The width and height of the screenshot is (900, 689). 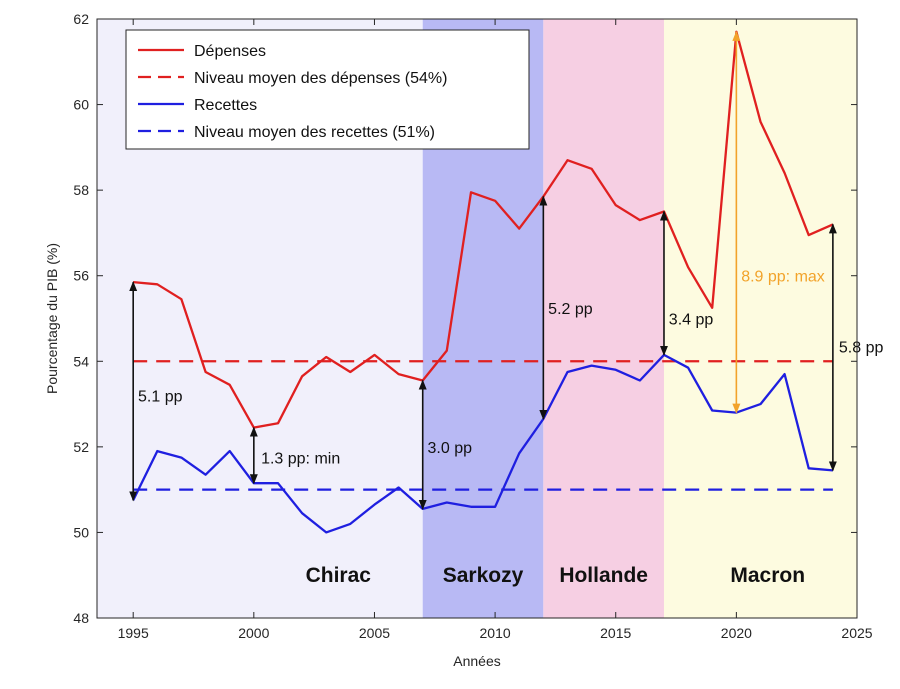 I want to click on annotation-label-5-1-pp: 5.1 pp, so click(x=160, y=397).